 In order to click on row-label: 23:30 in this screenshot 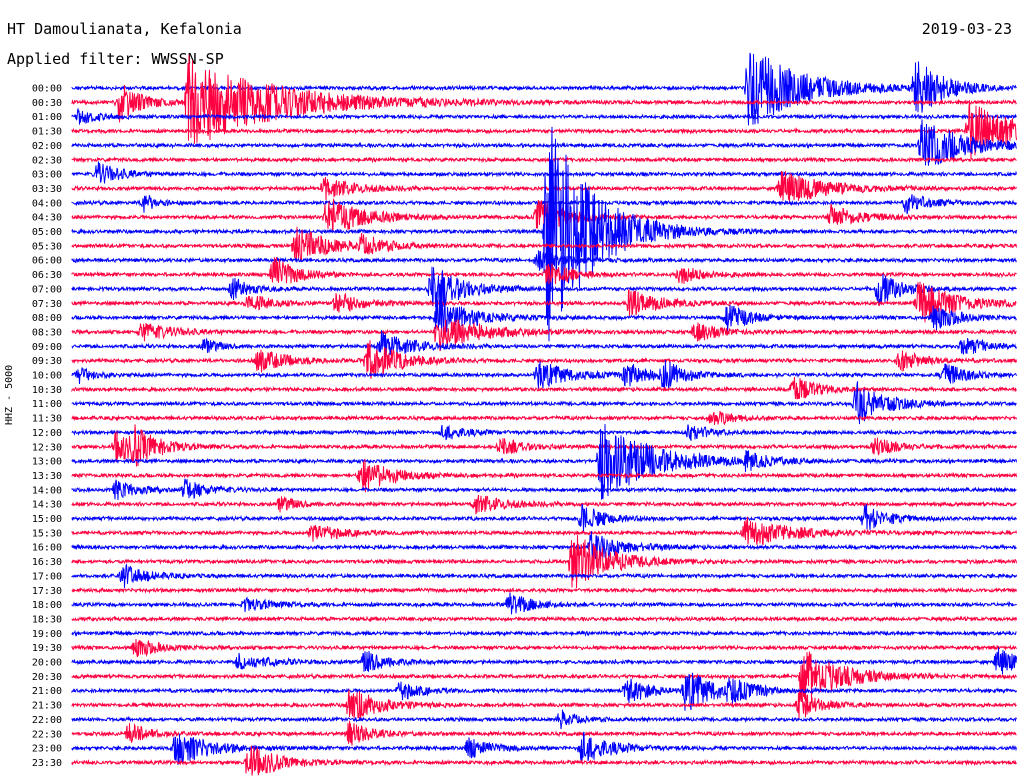, I will do `click(47, 763)`.